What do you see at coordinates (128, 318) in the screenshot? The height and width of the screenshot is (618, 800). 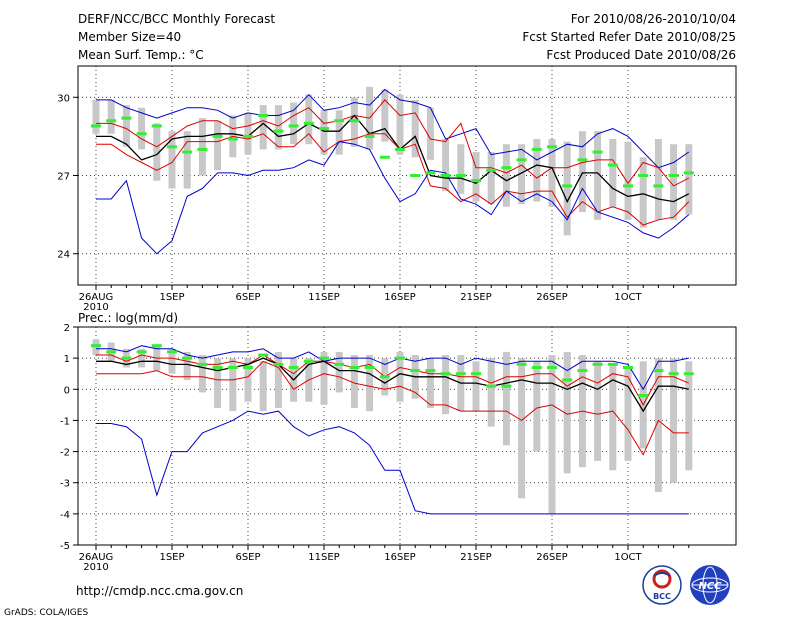 I see `precip-label: Prec.: log(mm/d)` at bounding box center [128, 318].